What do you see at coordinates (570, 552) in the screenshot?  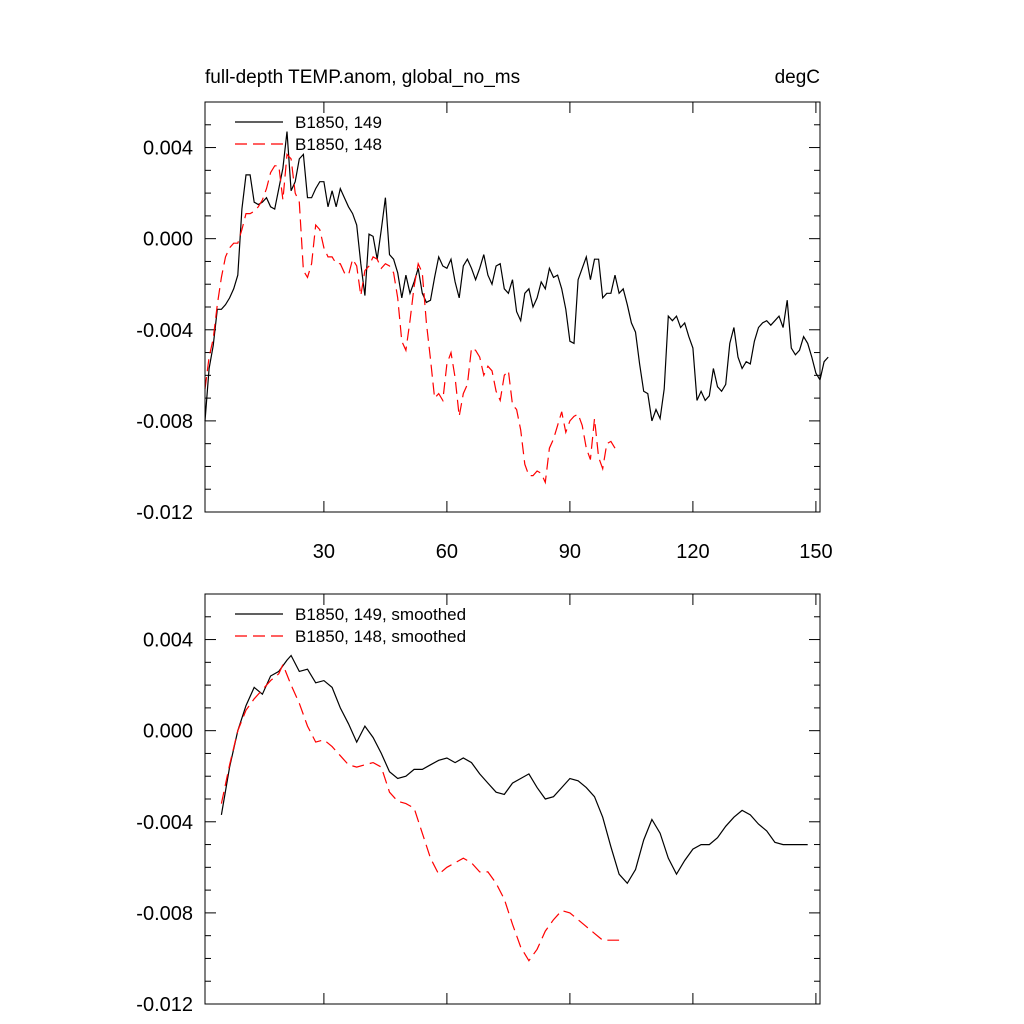 I see `x-tick-label: 90` at bounding box center [570, 552].